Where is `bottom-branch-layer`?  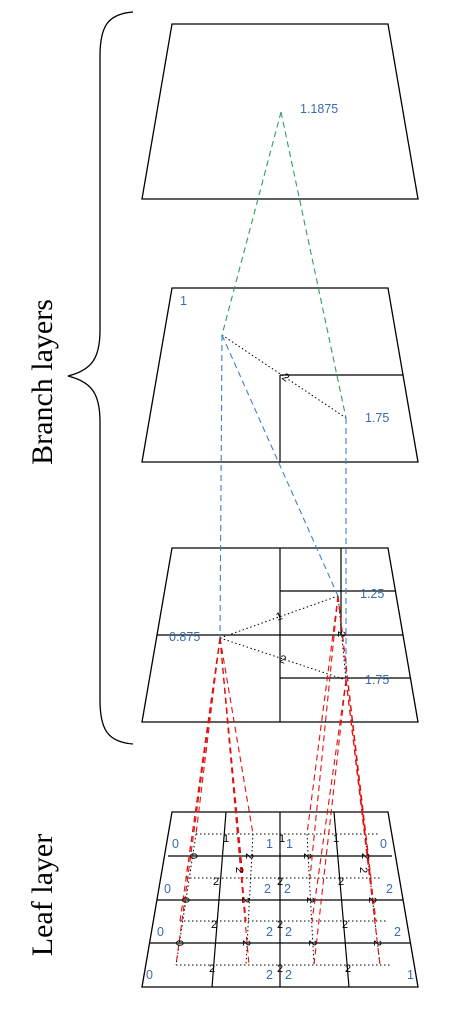
bottom-branch-layer is located at coordinates (280, 635).